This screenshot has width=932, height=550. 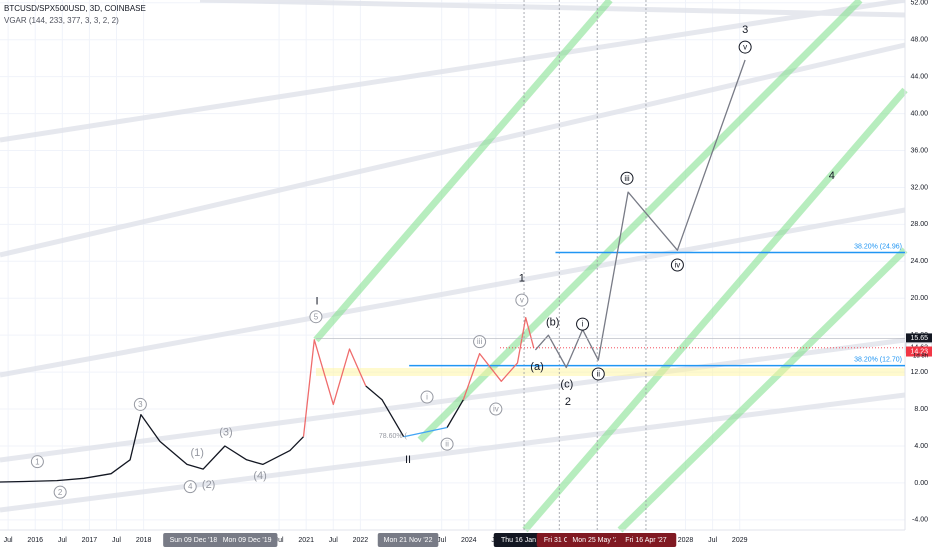 What do you see at coordinates (920, 356) in the screenshot?
I see `countdown: 1d 8h` at bounding box center [920, 356].